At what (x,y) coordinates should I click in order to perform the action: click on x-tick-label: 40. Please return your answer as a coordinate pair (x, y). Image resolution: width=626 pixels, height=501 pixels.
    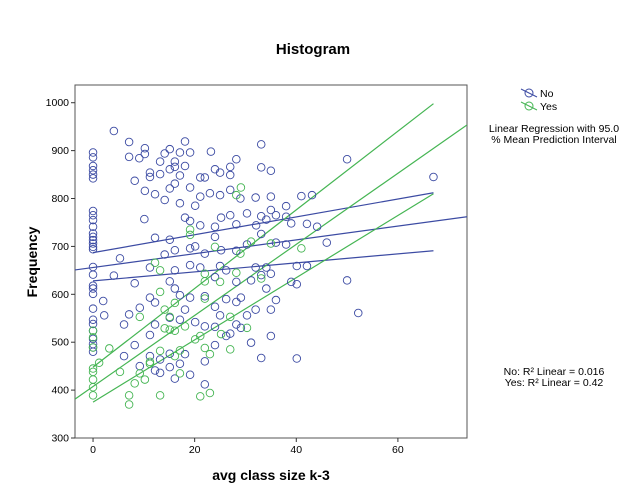
    Looking at the image, I should click on (296, 450).